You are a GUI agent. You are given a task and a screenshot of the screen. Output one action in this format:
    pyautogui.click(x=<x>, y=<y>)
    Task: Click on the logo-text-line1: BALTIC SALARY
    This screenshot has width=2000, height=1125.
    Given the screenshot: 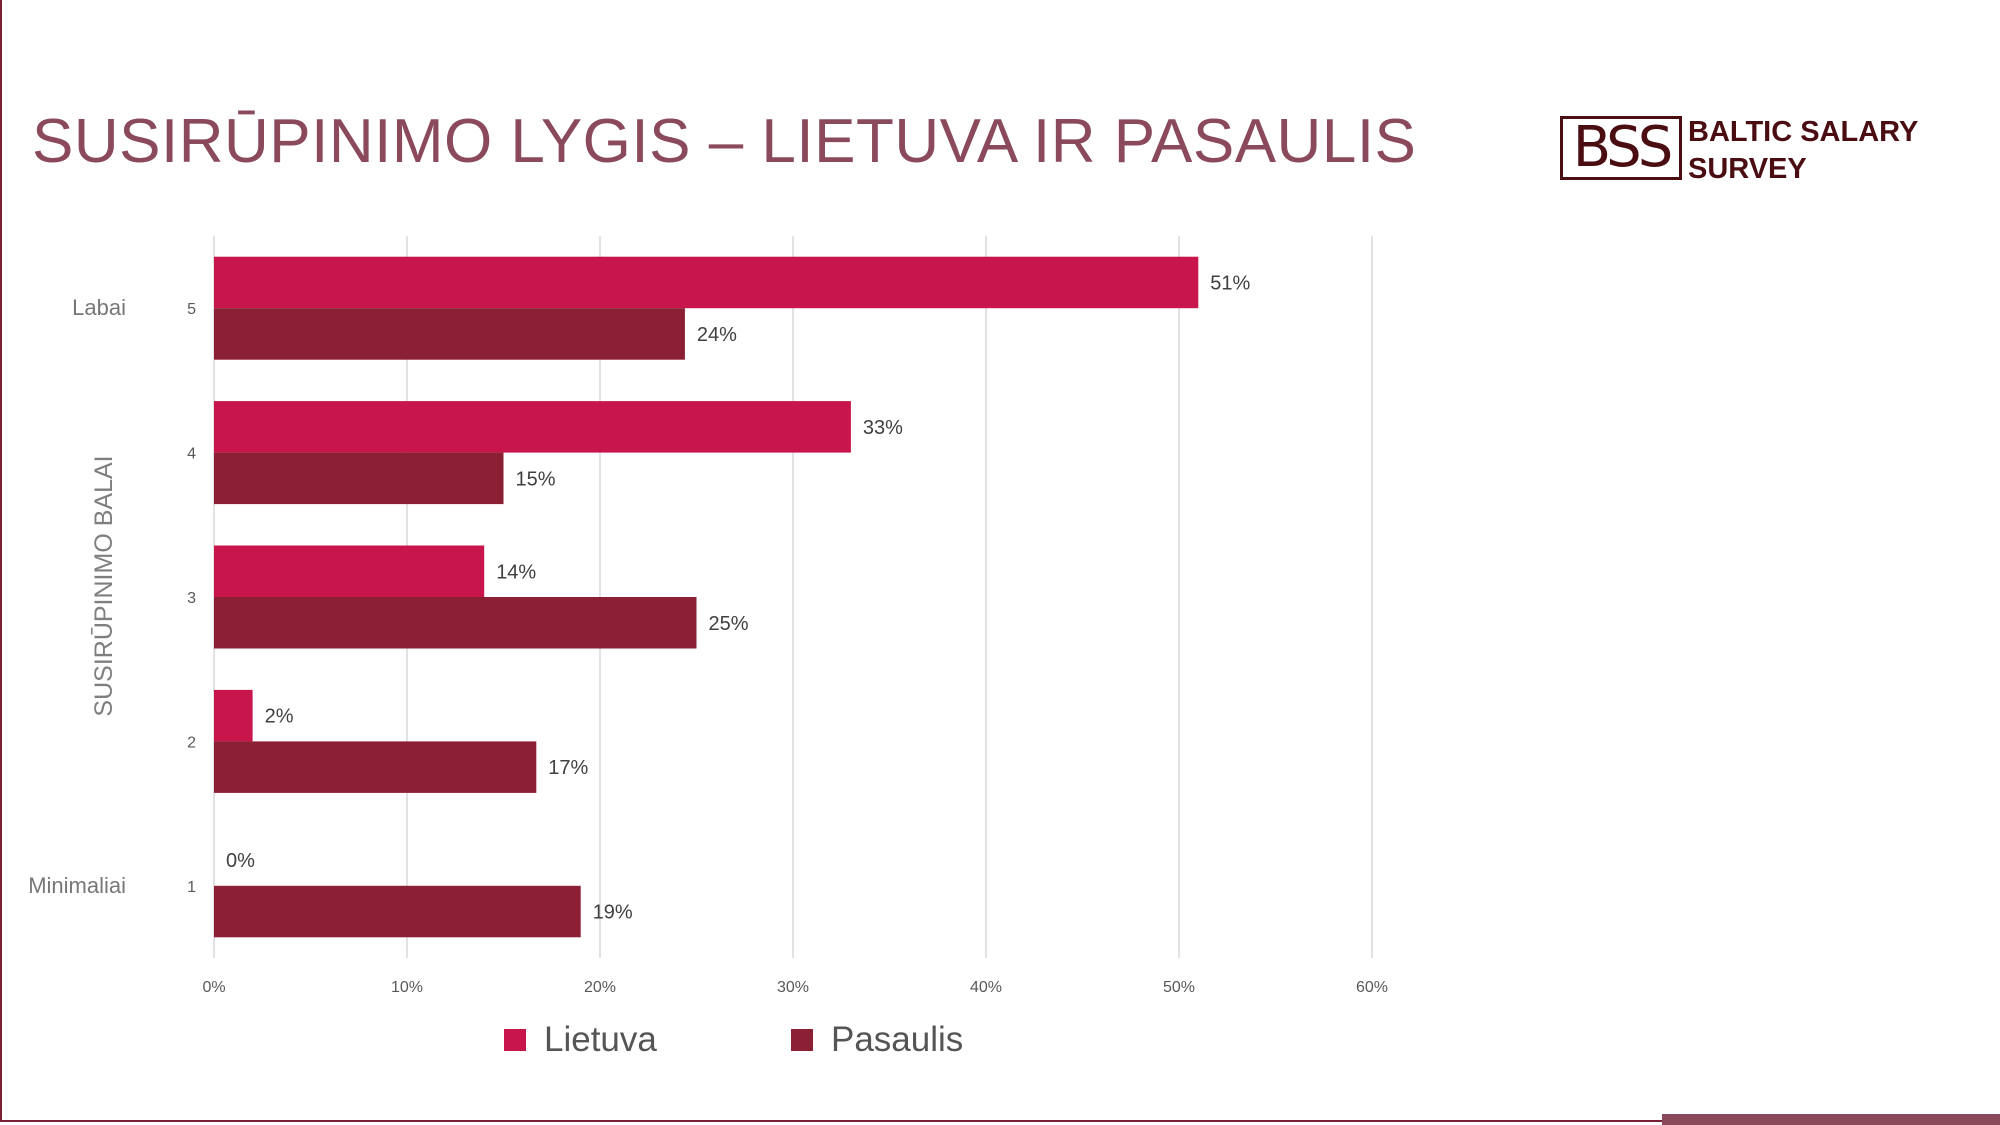 What is the action you would take?
    pyautogui.click(x=1803, y=132)
    